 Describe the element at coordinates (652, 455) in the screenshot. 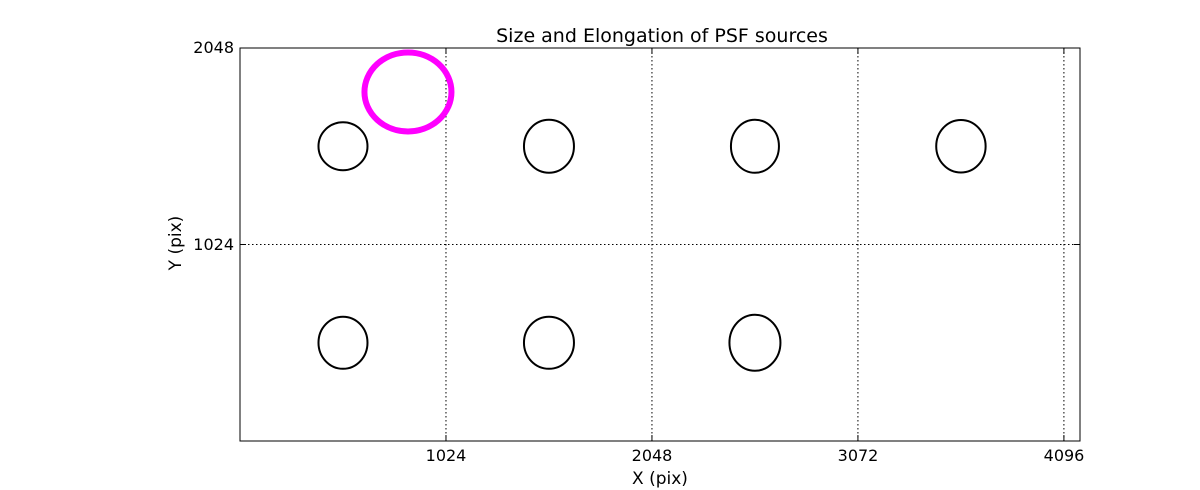

I see `x-tick-label-2048: 2048` at that location.